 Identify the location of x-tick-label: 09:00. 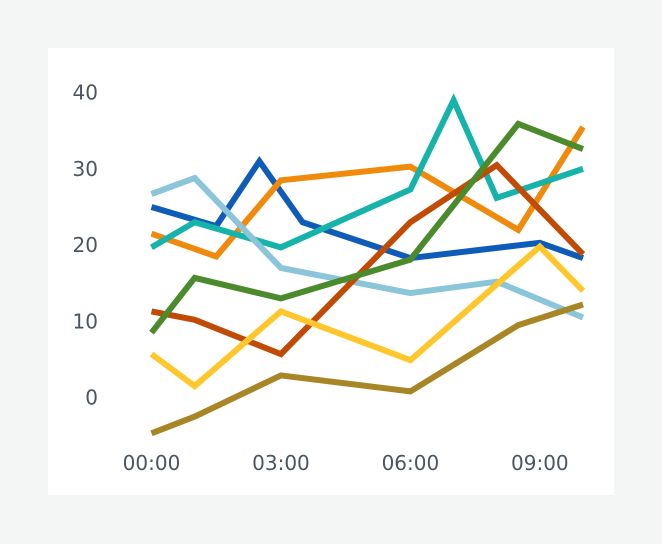
(540, 463).